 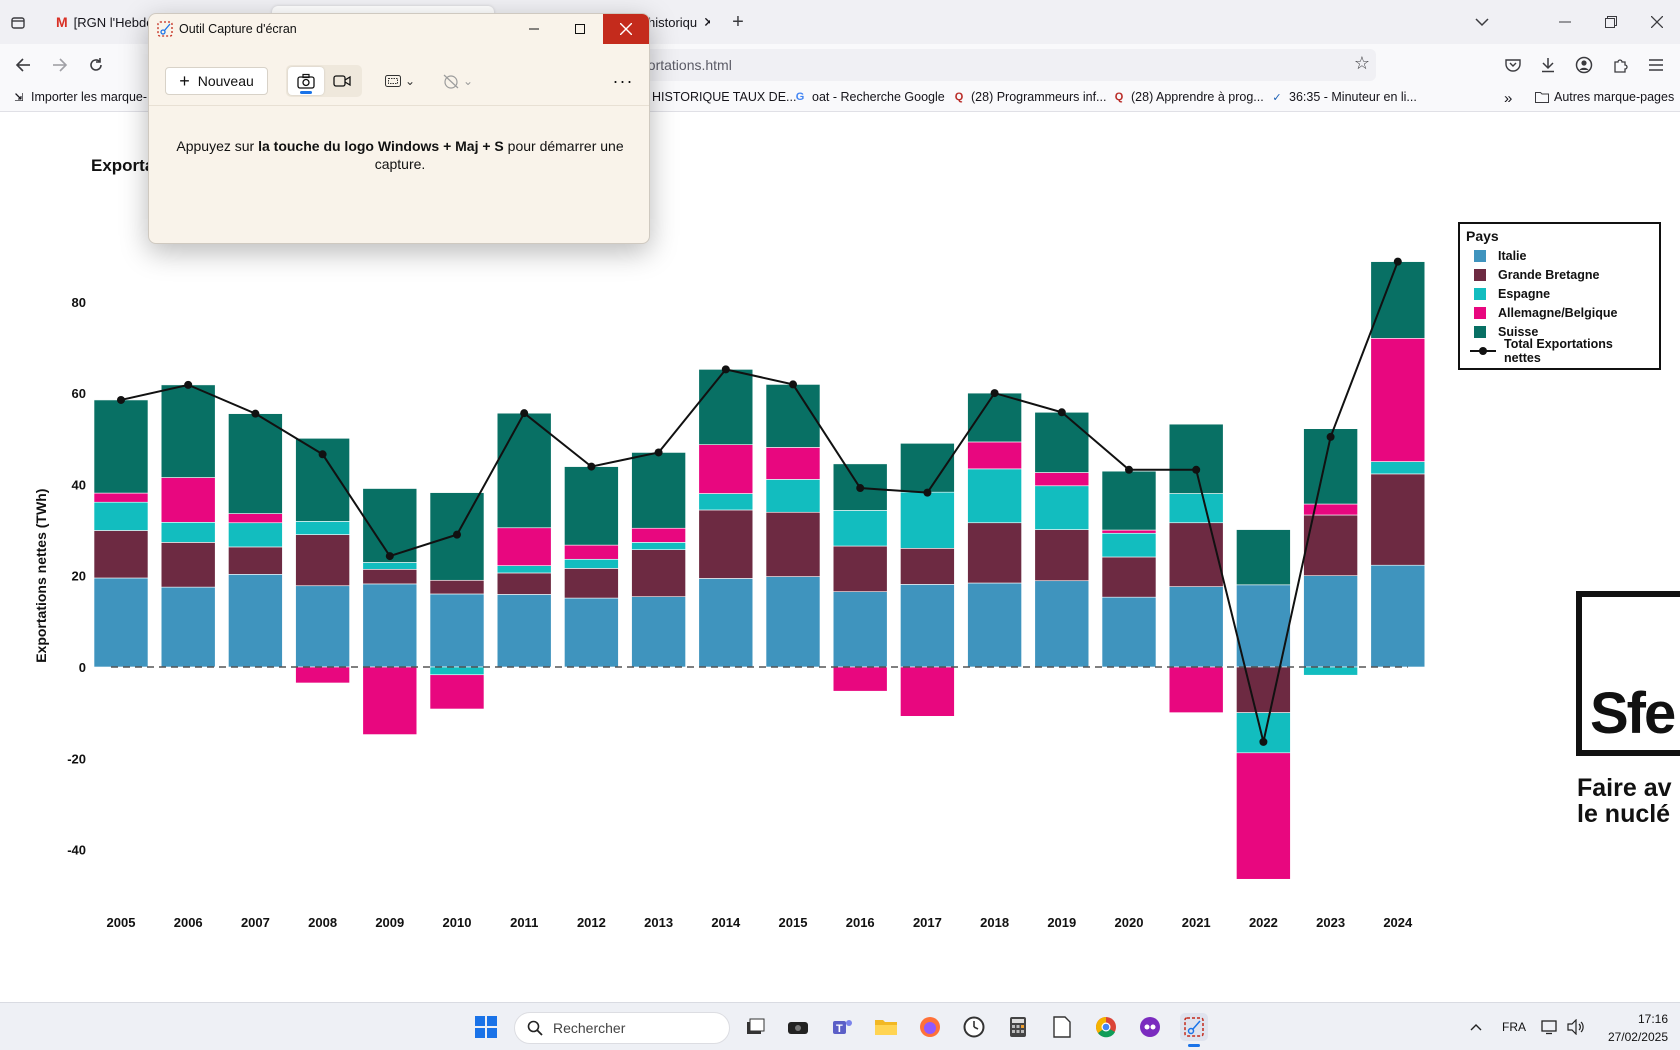 I want to click on chevron-down-icon, so click(x=1482, y=22).